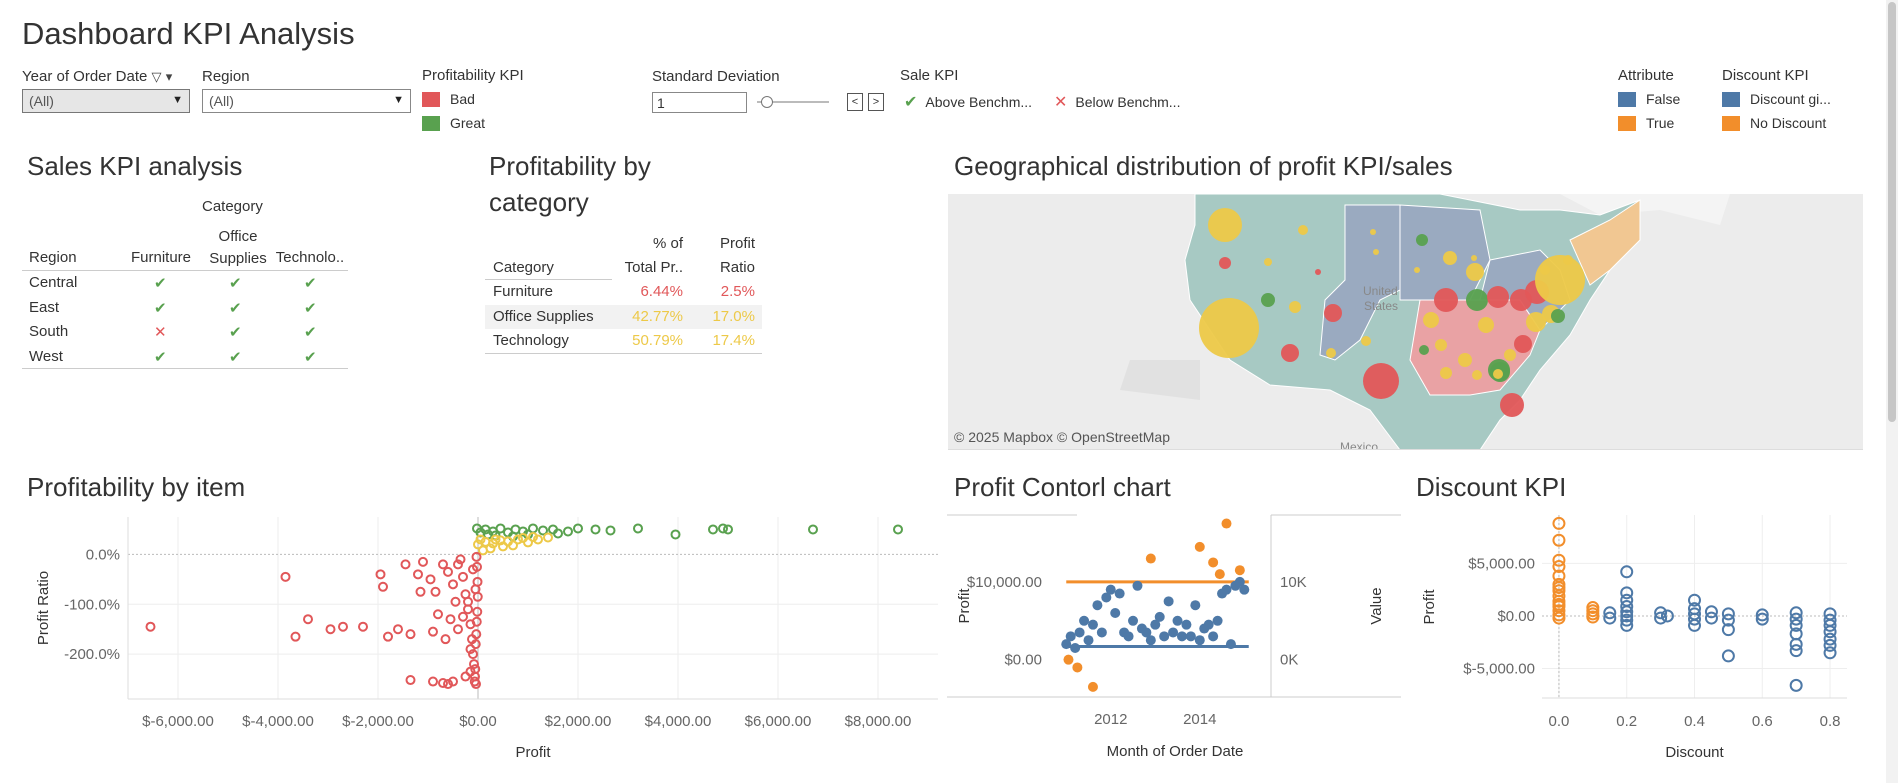 This screenshot has height=783, width=1898. Describe the element at coordinates (431, 99) in the screenshot. I see `swatch-bad` at that location.